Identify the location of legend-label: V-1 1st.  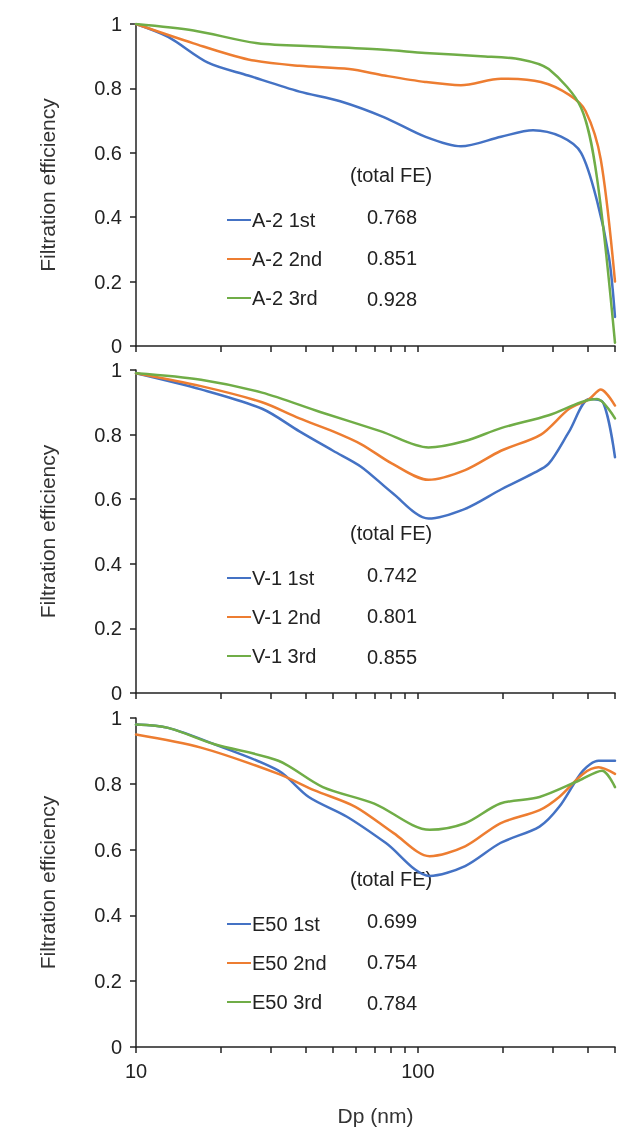
(283, 578).